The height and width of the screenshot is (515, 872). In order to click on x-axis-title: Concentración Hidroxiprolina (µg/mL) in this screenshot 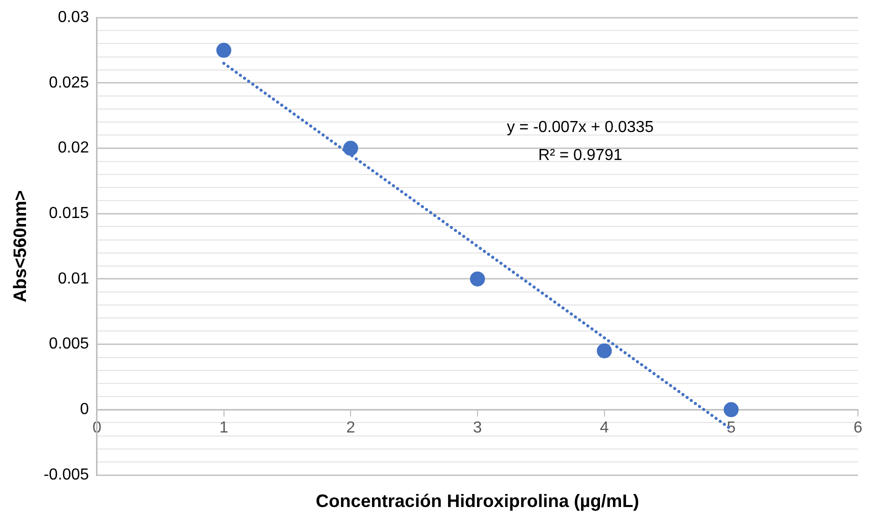, I will do `click(478, 500)`.